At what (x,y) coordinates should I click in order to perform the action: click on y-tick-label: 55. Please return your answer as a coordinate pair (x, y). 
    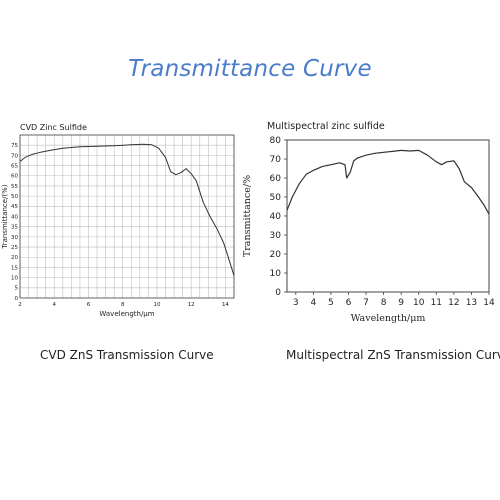
    Looking at the image, I should click on (14, 187).